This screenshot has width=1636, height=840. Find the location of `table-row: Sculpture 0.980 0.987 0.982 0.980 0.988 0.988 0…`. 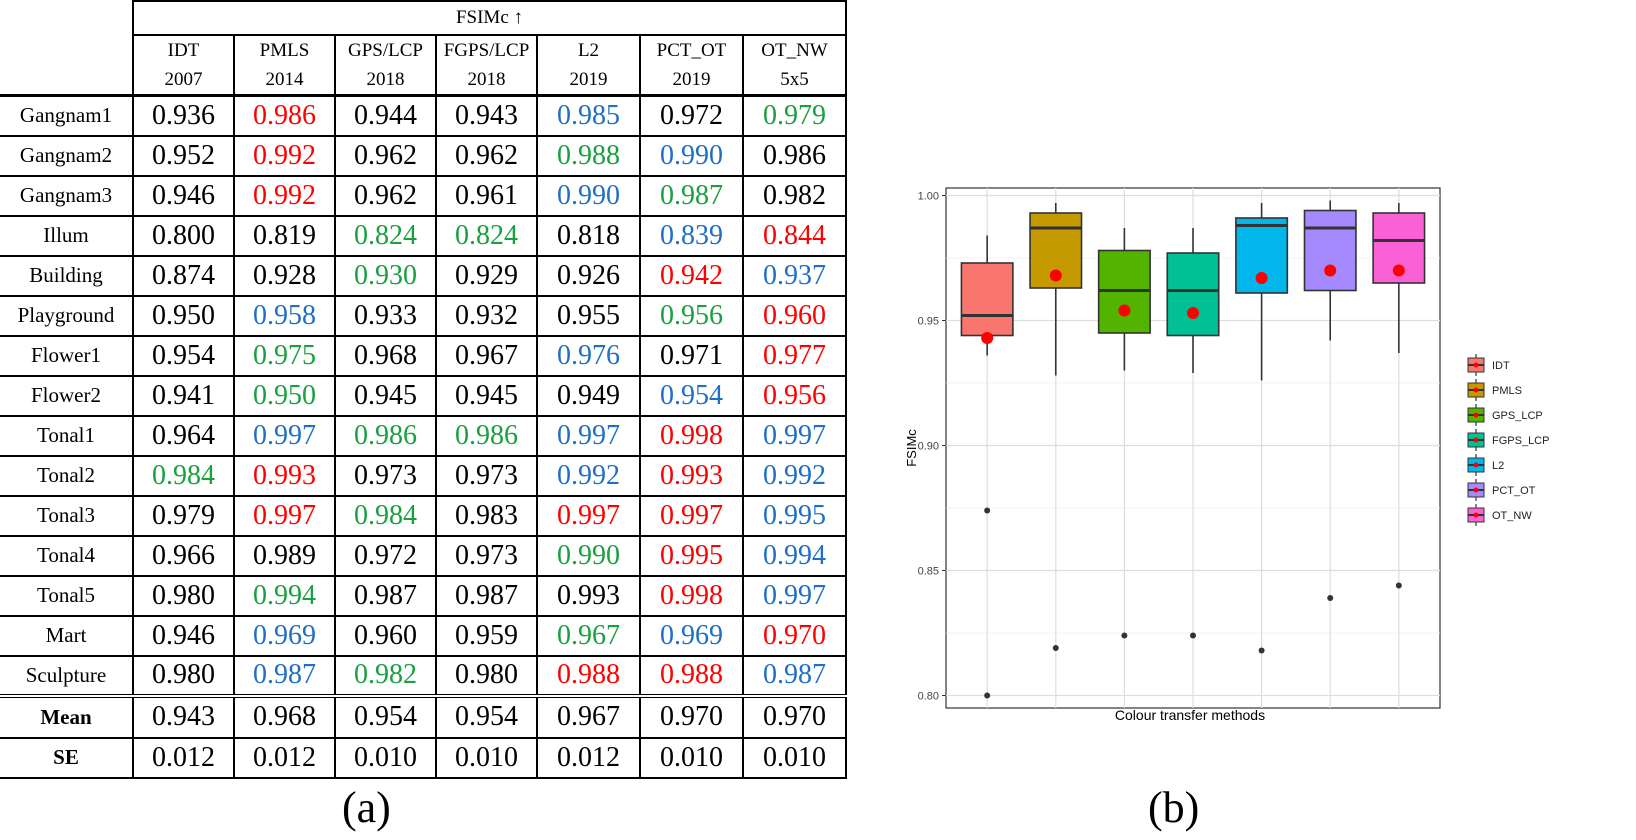

table-row: Sculpture 0.980 0.987 0.982 0.980 0.988 0.988 0… is located at coordinates (423, 675).